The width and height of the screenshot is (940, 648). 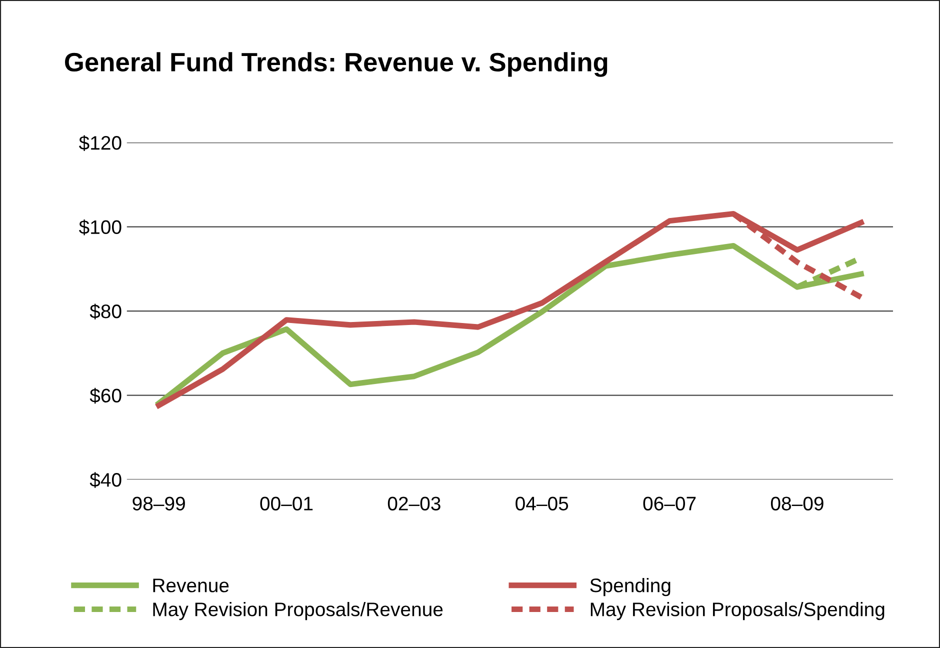 What do you see at coordinates (106, 312) in the screenshot?
I see `y-tick-label: $80` at bounding box center [106, 312].